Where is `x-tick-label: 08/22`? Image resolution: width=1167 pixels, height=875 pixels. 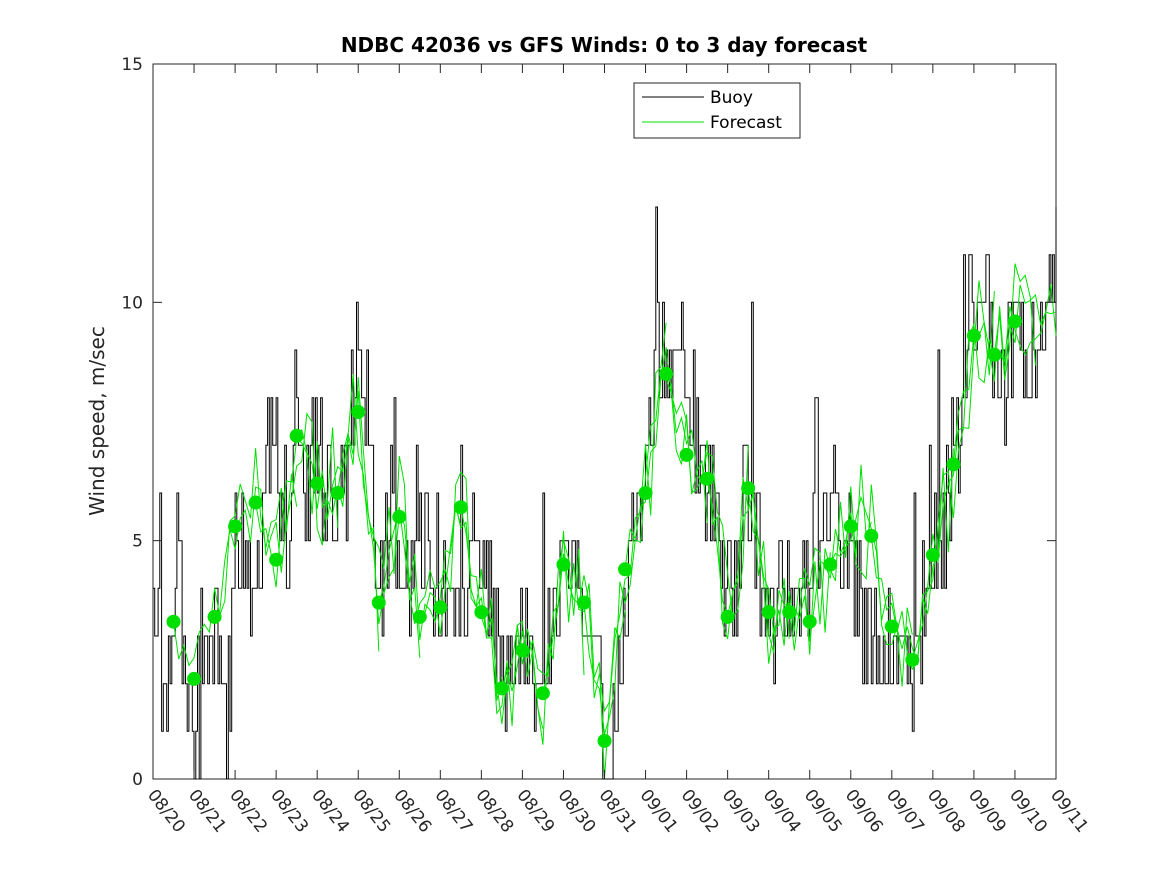 x-tick-label: 08/22 is located at coordinates (248, 811).